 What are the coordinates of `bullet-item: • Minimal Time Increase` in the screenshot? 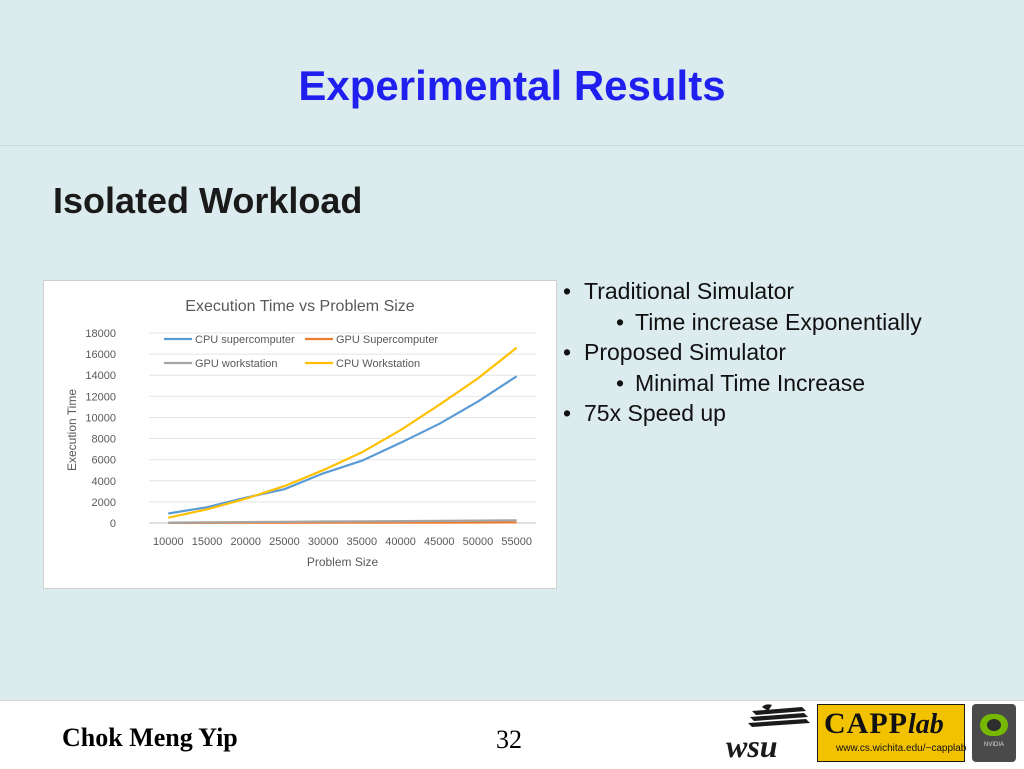 It's located at (742, 383).